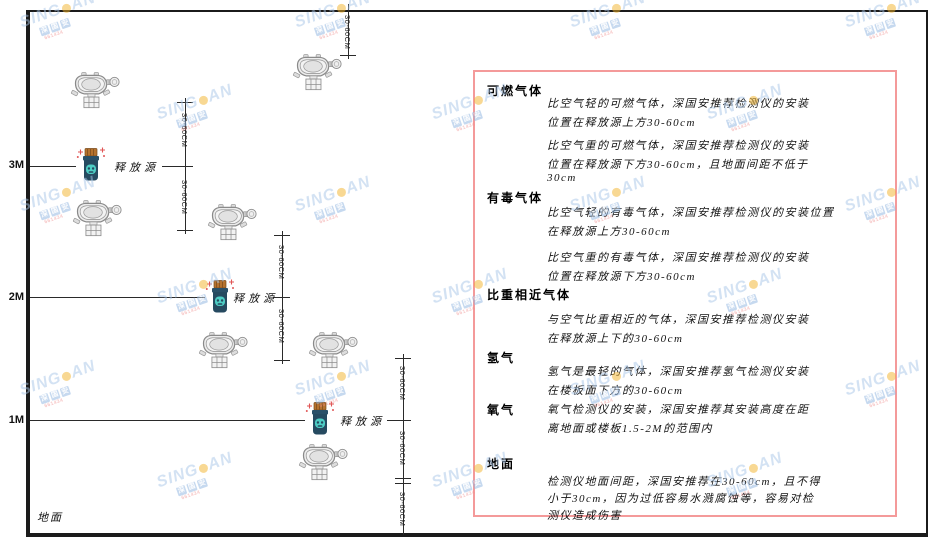 The width and height of the screenshot is (938, 541). I want to click on info-line: 检测仪地面间距，深国安推荐在30-60cm，且不得, so click(684, 482).